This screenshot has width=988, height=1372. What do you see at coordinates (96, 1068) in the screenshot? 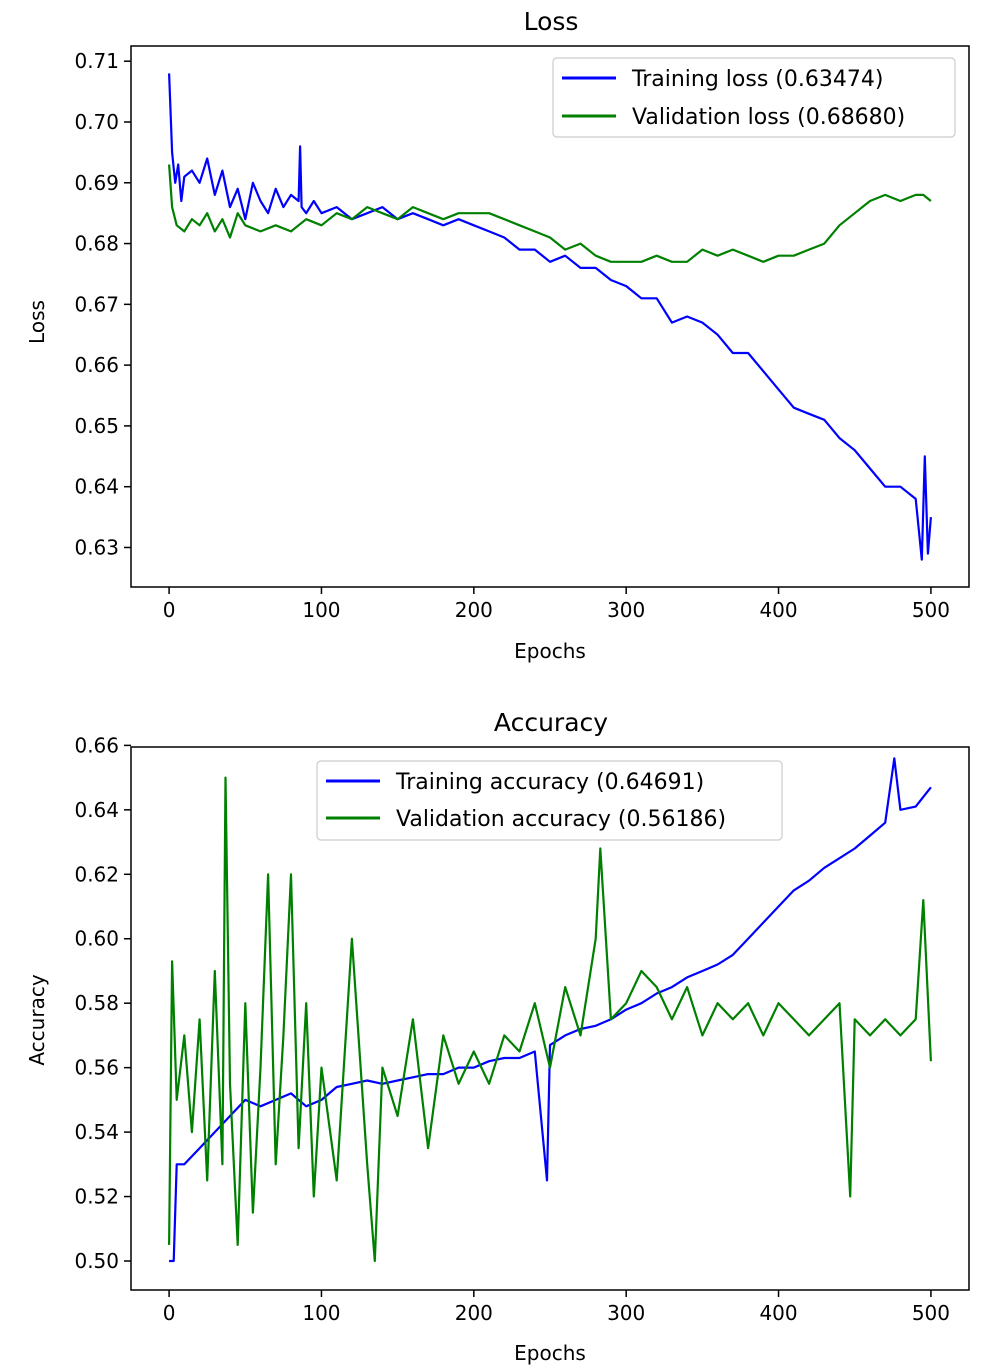
I see `y-tick-label: 0.56` at bounding box center [96, 1068].